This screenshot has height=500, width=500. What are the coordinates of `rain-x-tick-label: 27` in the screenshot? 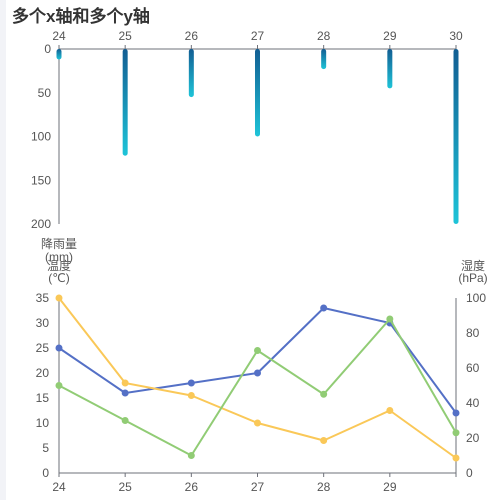 It's located at (258, 36).